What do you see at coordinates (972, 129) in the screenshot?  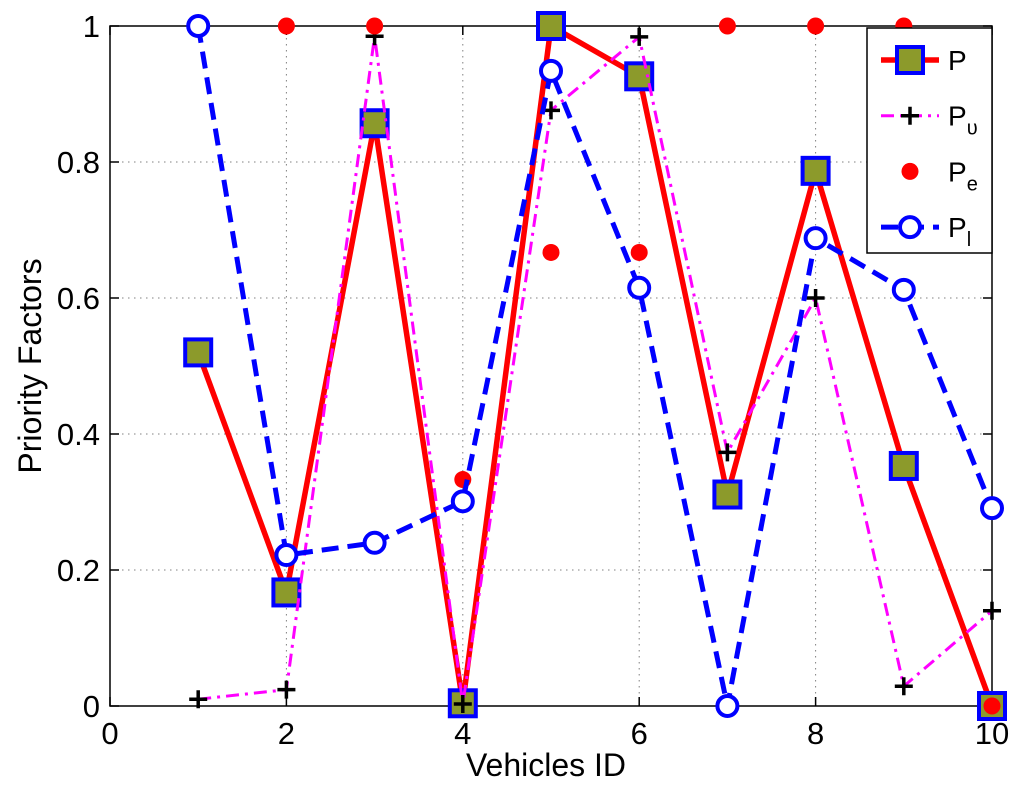 I see `legend-label-subscript: υ` at bounding box center [972, 129].